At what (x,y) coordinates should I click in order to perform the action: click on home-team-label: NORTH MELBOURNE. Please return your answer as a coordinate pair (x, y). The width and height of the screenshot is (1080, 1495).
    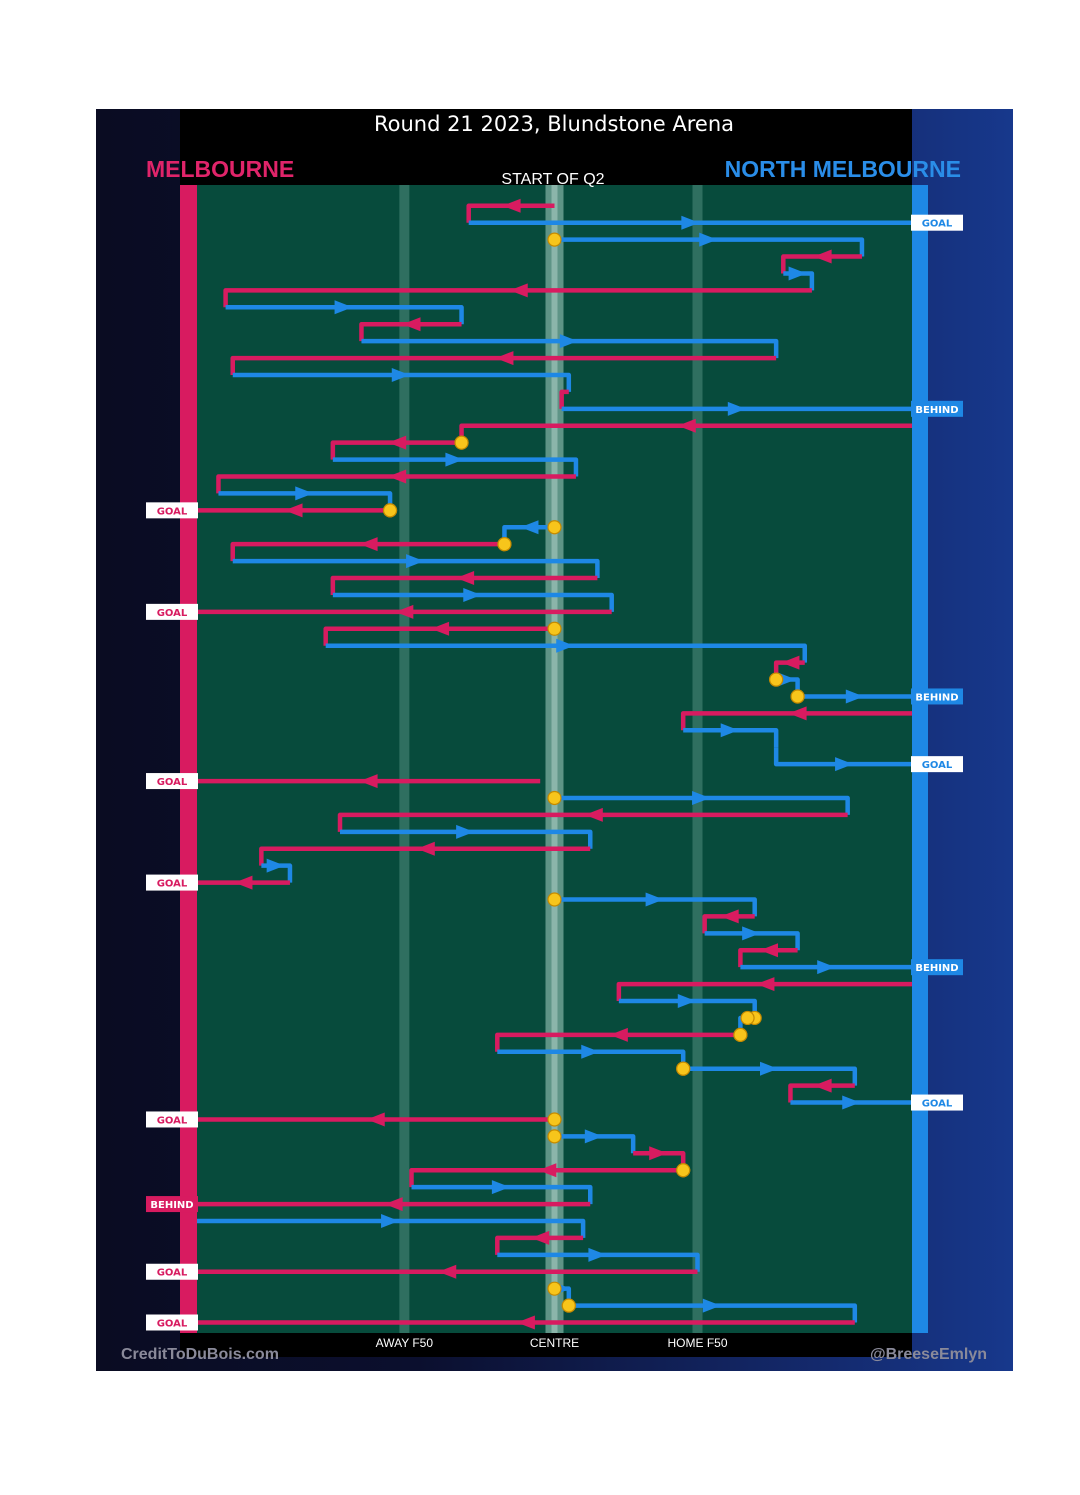
    Looking at the image, I should click on (843, 169).